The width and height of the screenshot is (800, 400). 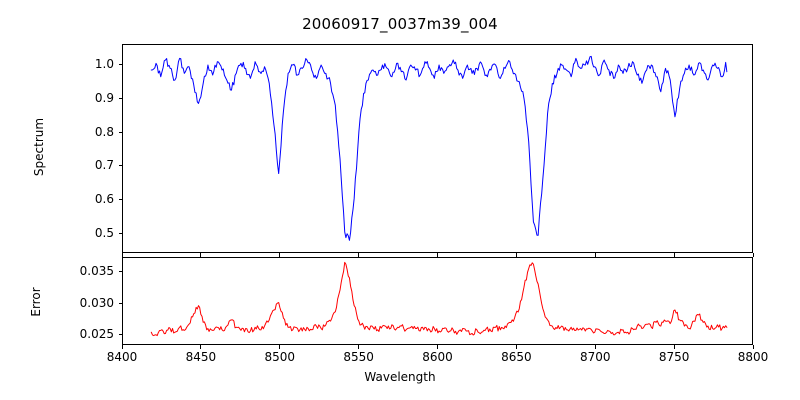 I want to click on x-tick-label: 8700, so click(x=595, y=357).